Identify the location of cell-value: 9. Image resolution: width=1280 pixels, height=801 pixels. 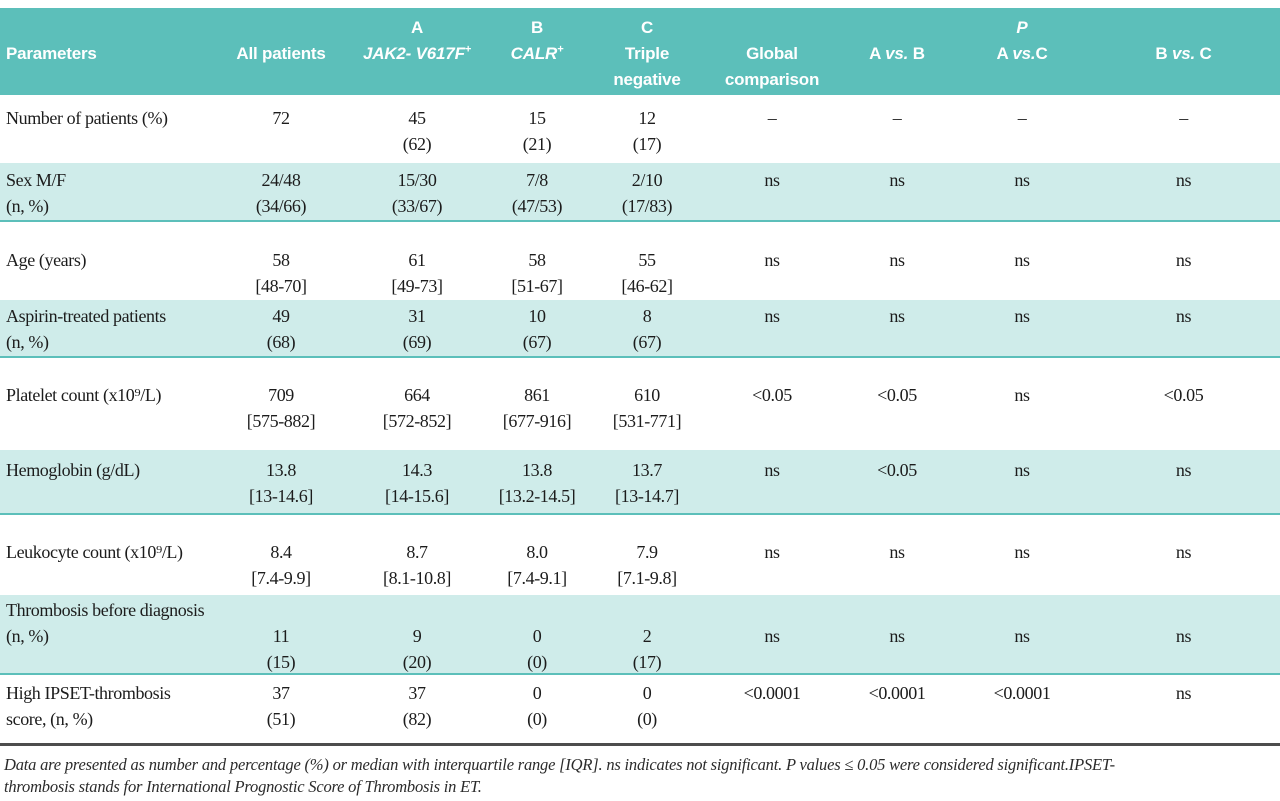
(417, 636).